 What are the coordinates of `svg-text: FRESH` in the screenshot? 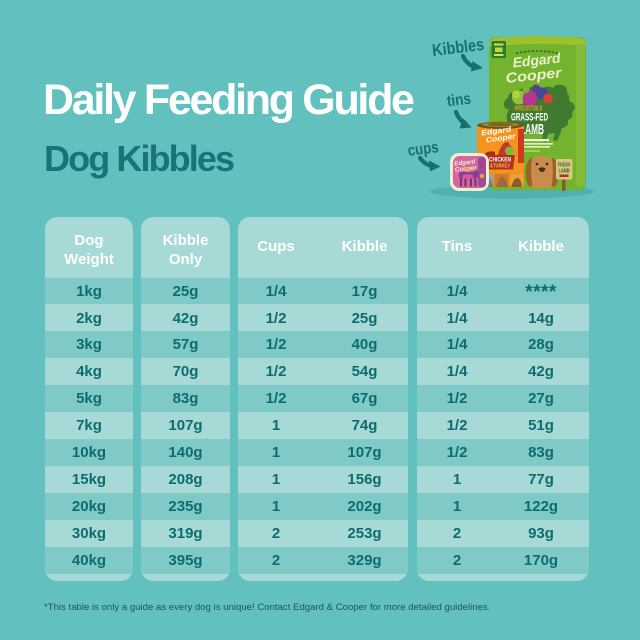 It's located at (564, 166).